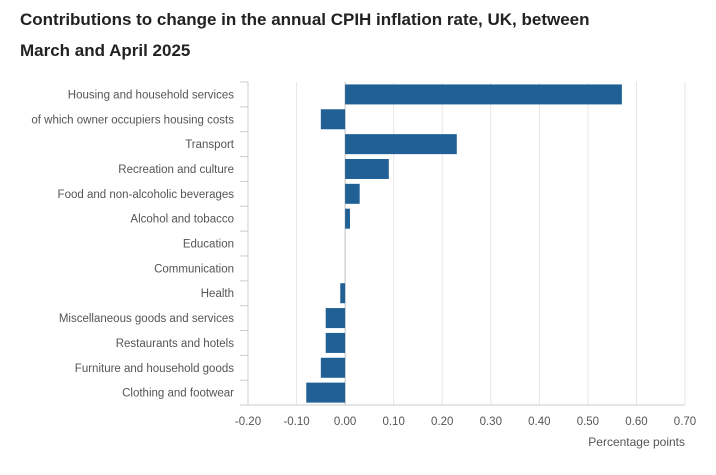  I want to click on category-label: Furniture and household goods, so click(154, 369).